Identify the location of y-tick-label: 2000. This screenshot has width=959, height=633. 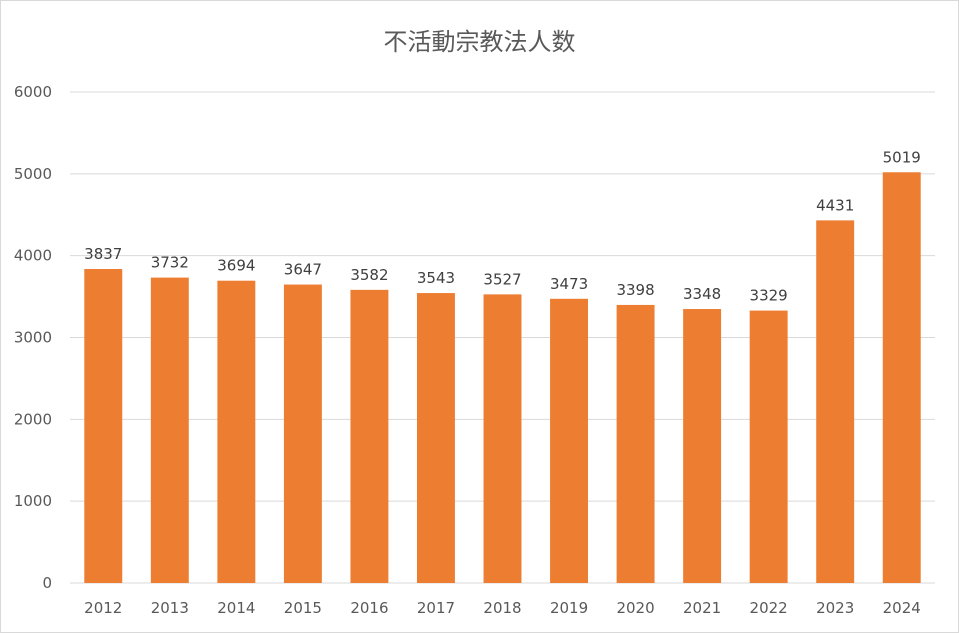
(33, 419).